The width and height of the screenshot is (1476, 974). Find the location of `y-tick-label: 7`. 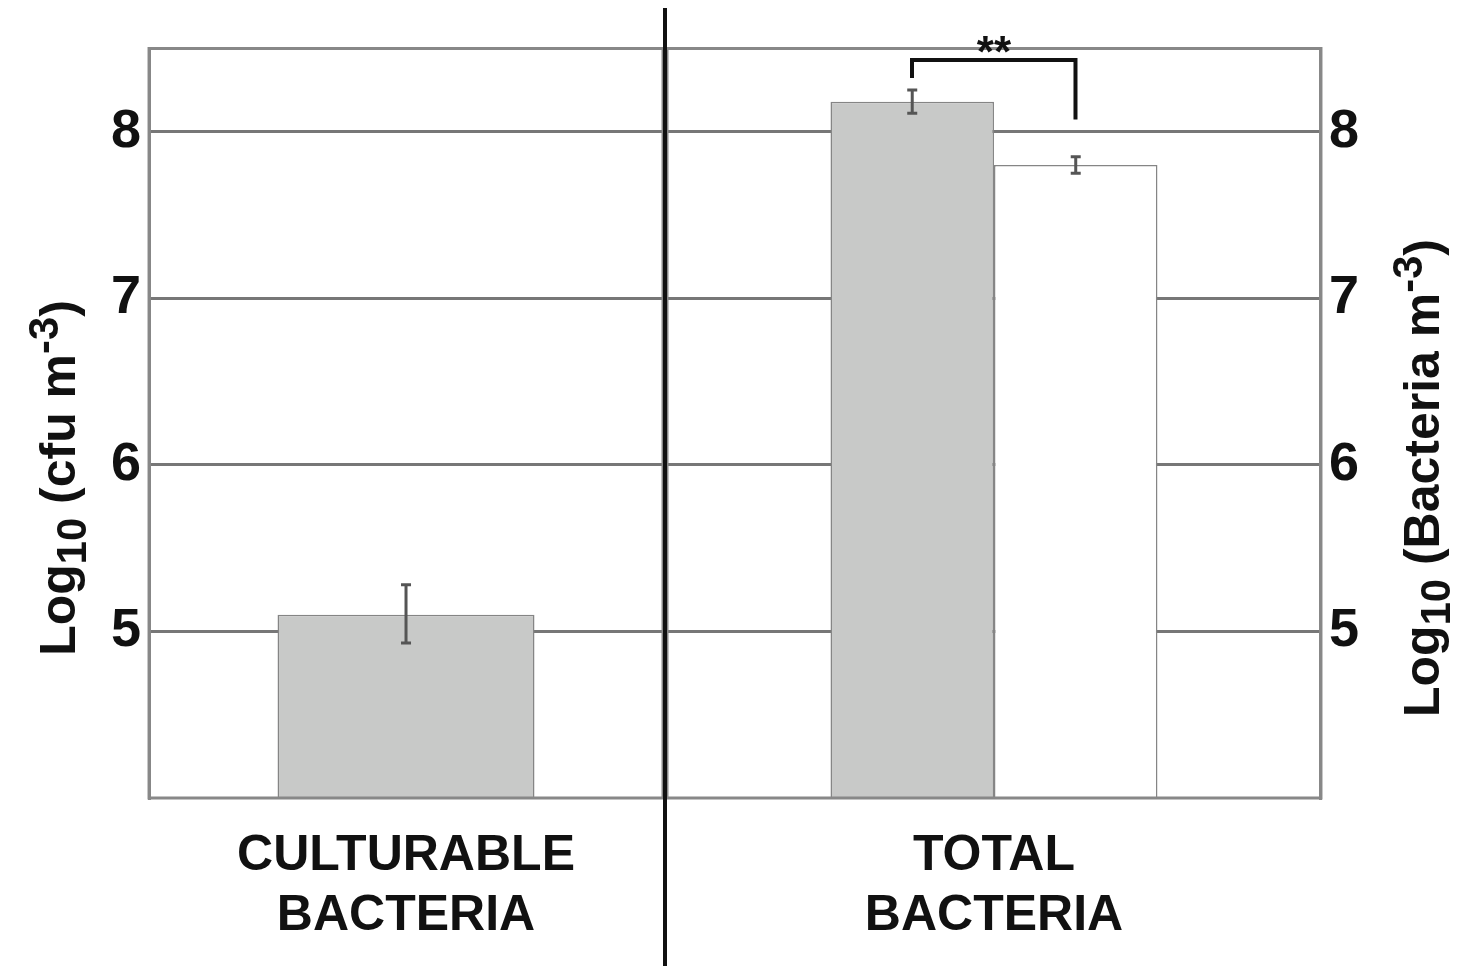

y-tick-label: 7 is located at coordinates (126, 294).